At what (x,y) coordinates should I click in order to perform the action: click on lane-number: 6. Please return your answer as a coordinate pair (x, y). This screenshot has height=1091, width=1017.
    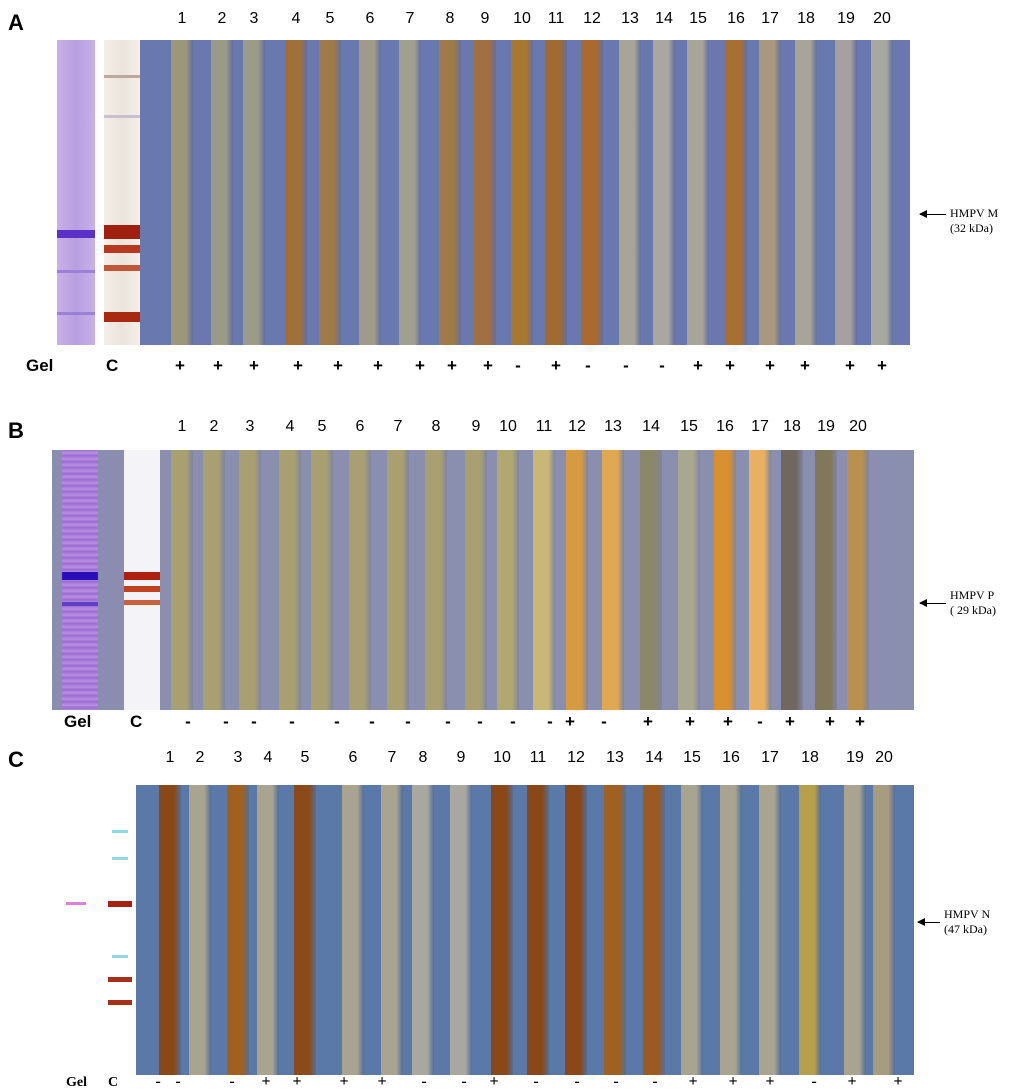
    Looking at the image, I should click on (360, 426).